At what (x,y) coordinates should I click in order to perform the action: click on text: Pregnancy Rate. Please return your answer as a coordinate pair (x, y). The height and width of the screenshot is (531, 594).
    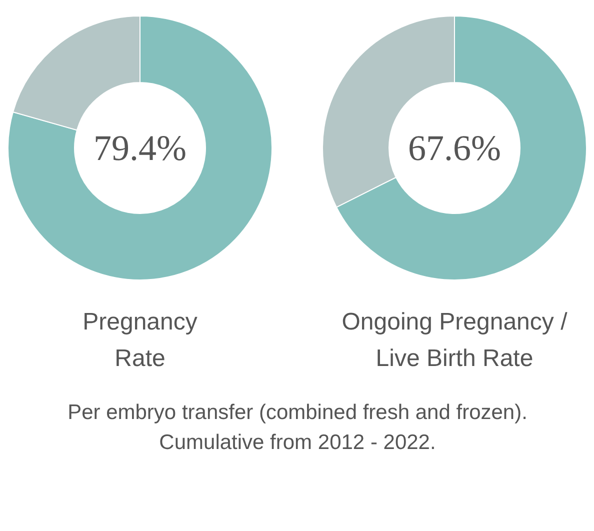
    Looking at the image, I should click on (140, 340).